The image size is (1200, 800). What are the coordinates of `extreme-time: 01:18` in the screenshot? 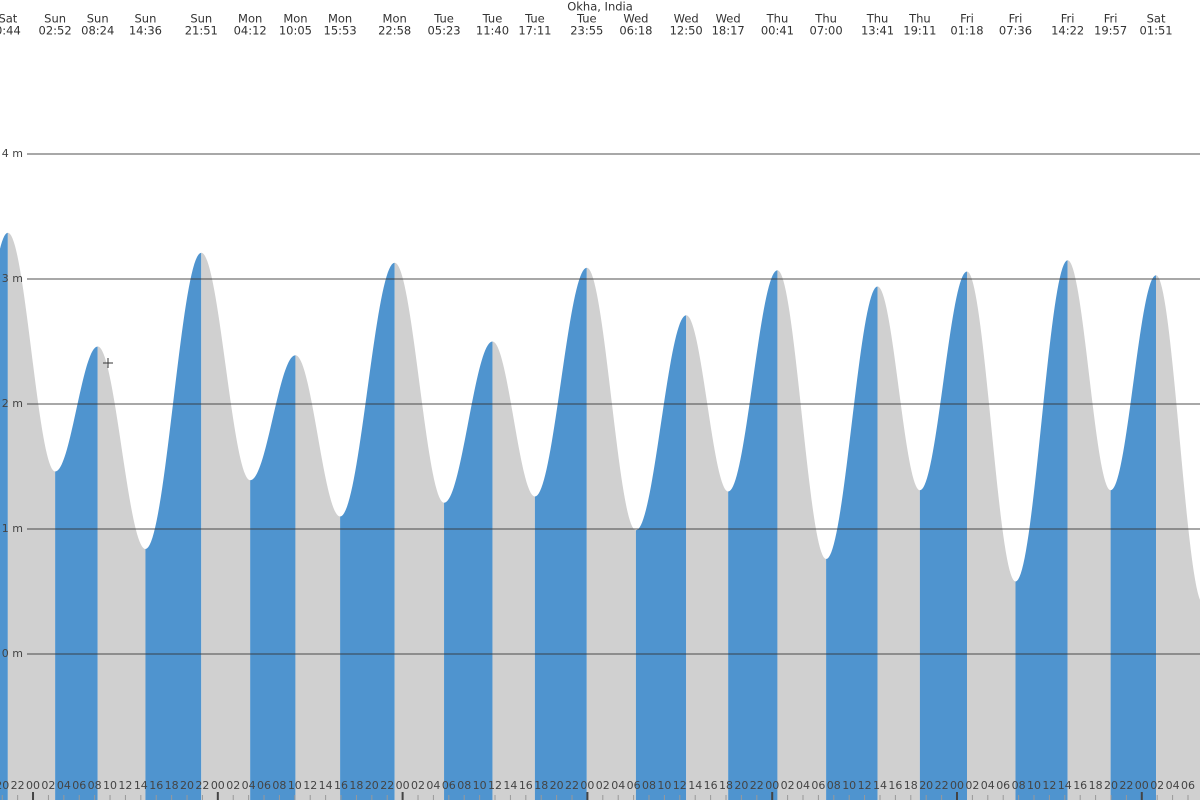 It's located at (966, 31).